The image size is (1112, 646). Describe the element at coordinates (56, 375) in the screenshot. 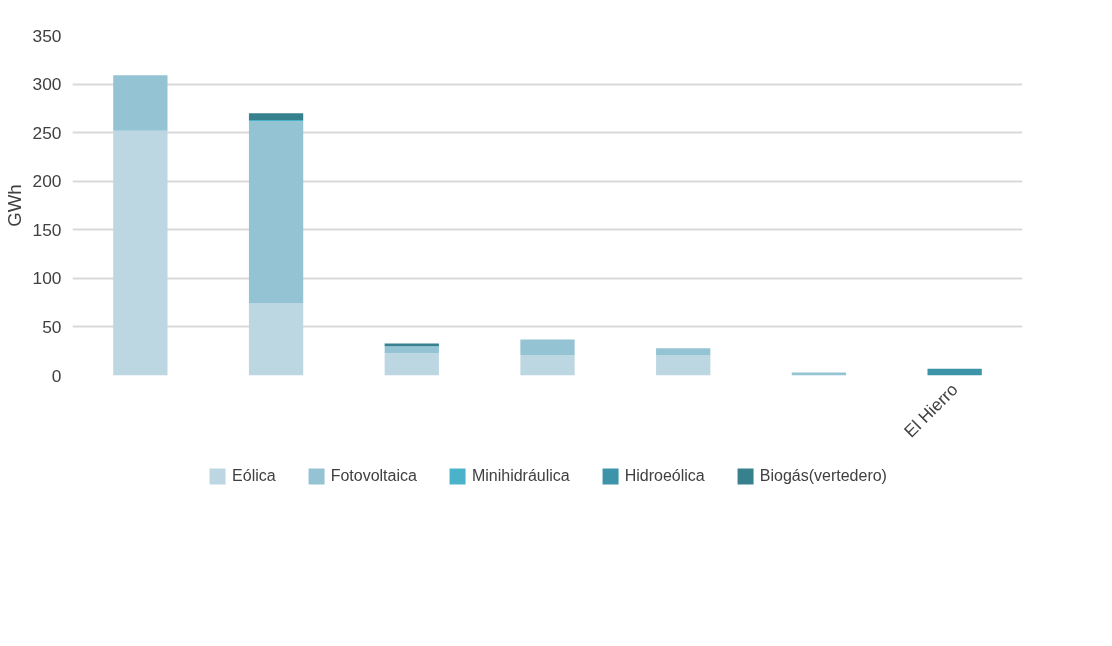

I see `y-tick-label: 0` at that location.